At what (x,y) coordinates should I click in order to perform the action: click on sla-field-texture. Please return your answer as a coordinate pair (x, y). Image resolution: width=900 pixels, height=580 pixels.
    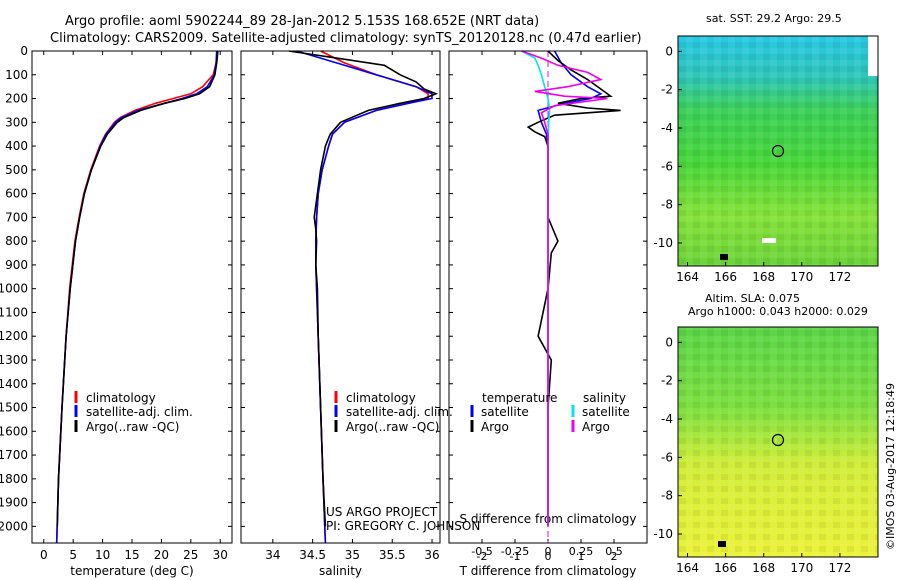
    Looking at the image, I should click on (778, 442).